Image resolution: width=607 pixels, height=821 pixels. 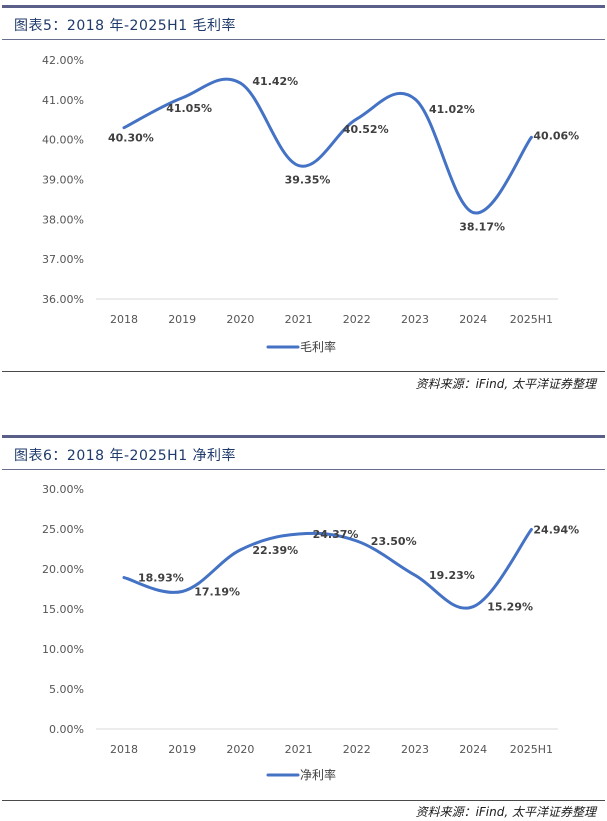 I want to click on y-tick-label: 30.00%, so click(x=63, y=489).